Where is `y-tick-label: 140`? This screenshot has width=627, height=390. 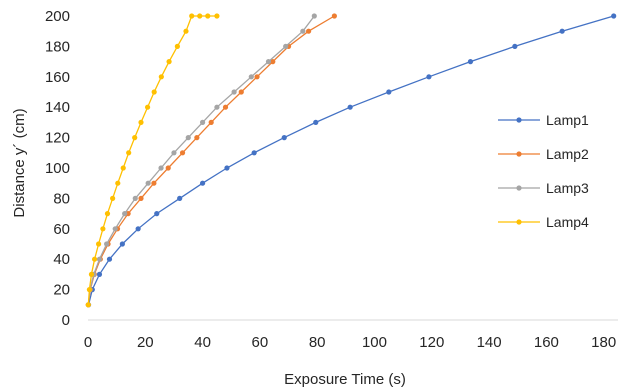 y-tick-label: 140 is located at coordinates (57, 107).